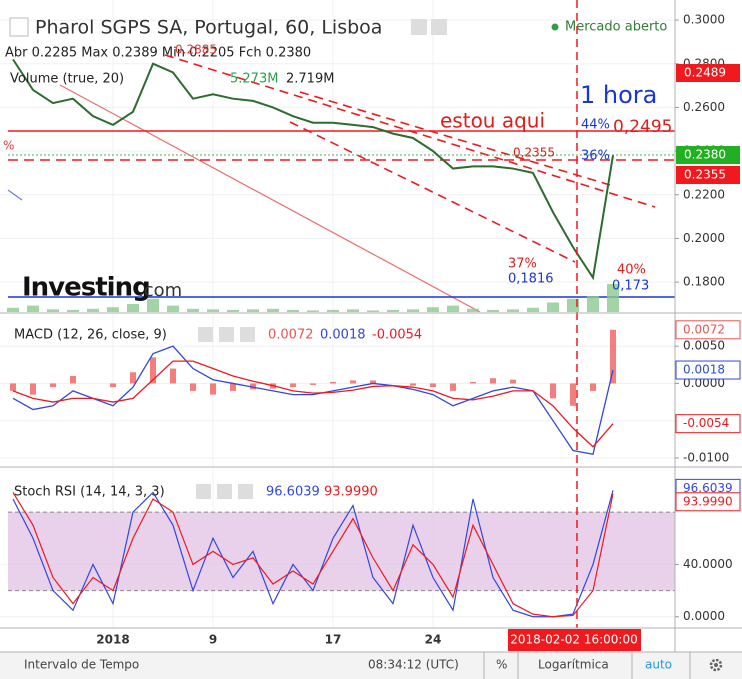 The height and width of the screenshot is (679, 742). What do you see at coordinates (708, 488) in the screenshot?
I see `value-badge-label: 96.6039` at bounding box center [708, 488].